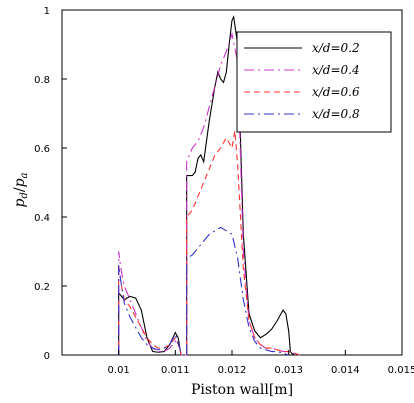 The height and width of the screenshot is (403, 414). Describe the element at coordinates (42, 218) in the screenshot. I see `y-tick-label: 0.4` at that location.